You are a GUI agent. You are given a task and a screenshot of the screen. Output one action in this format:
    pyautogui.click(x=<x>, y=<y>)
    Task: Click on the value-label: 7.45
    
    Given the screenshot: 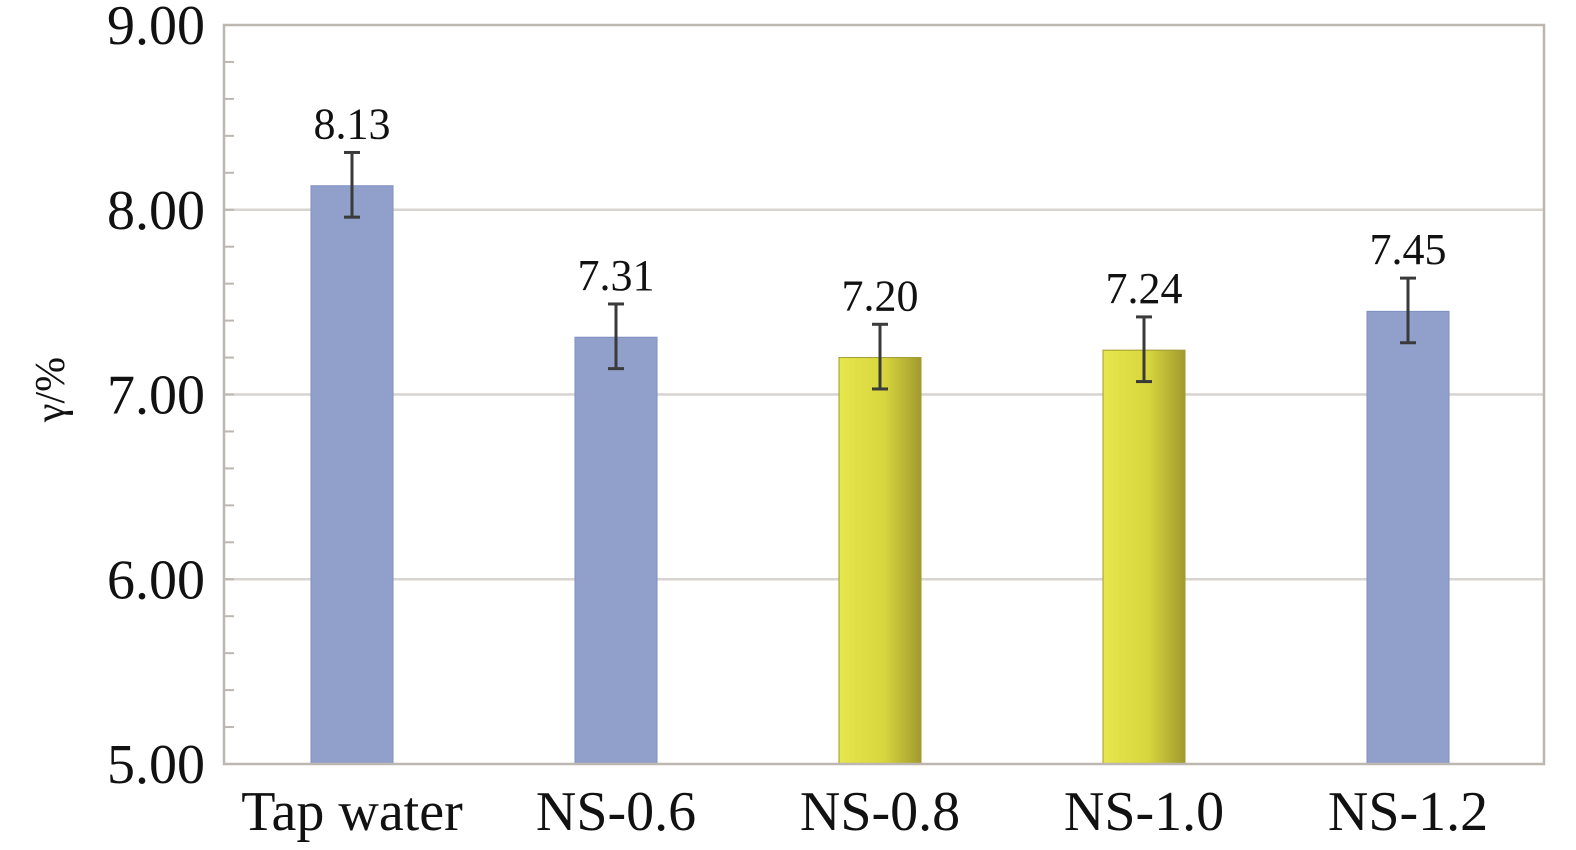 What is the action you would take?
    pyautogui.click(x=1408, y=249)
    